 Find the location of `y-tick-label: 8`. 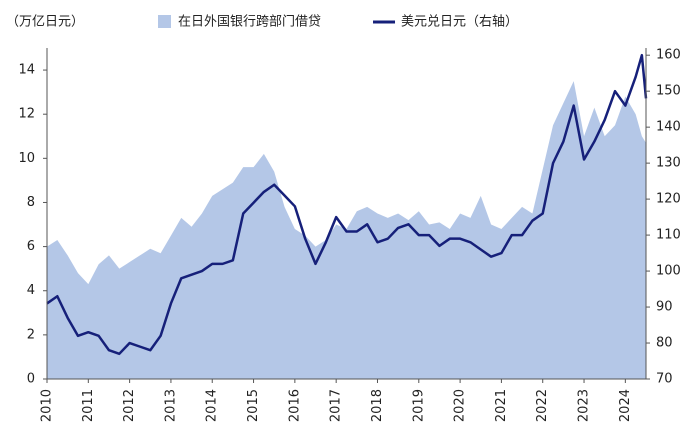

y-tick-label: 8 is located at coordinates (31, 202).